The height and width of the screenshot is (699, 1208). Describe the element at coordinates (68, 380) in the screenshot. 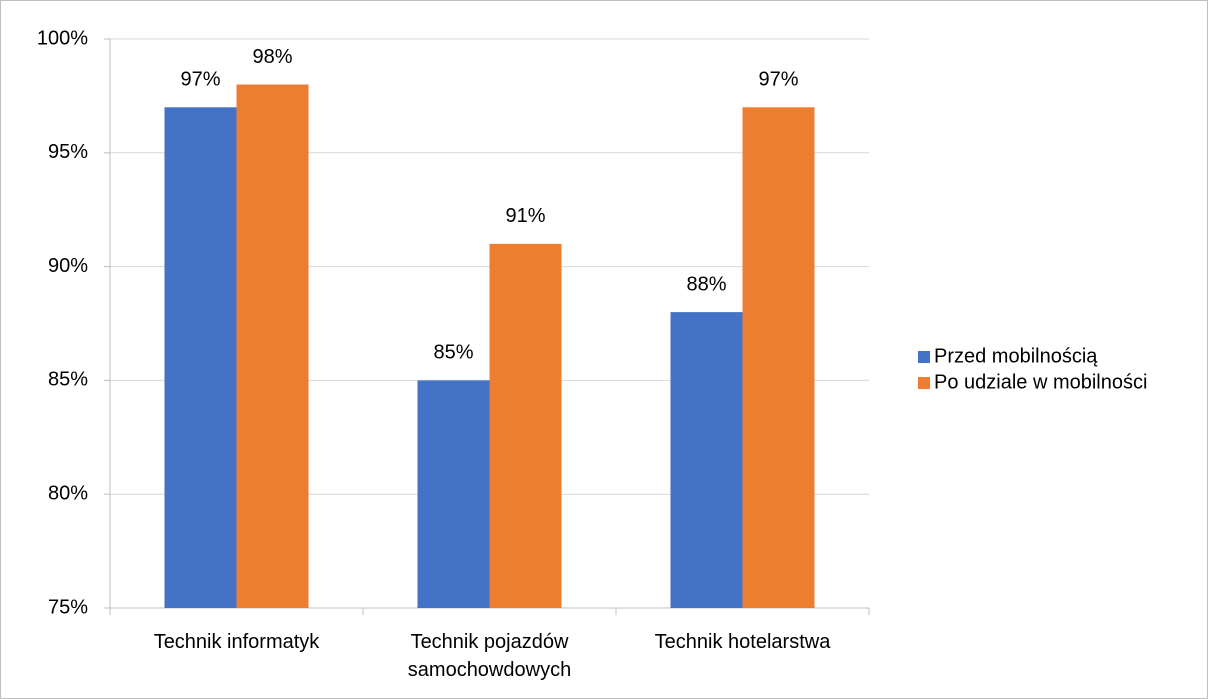

I see `y-tick-label: 85%` at that location.